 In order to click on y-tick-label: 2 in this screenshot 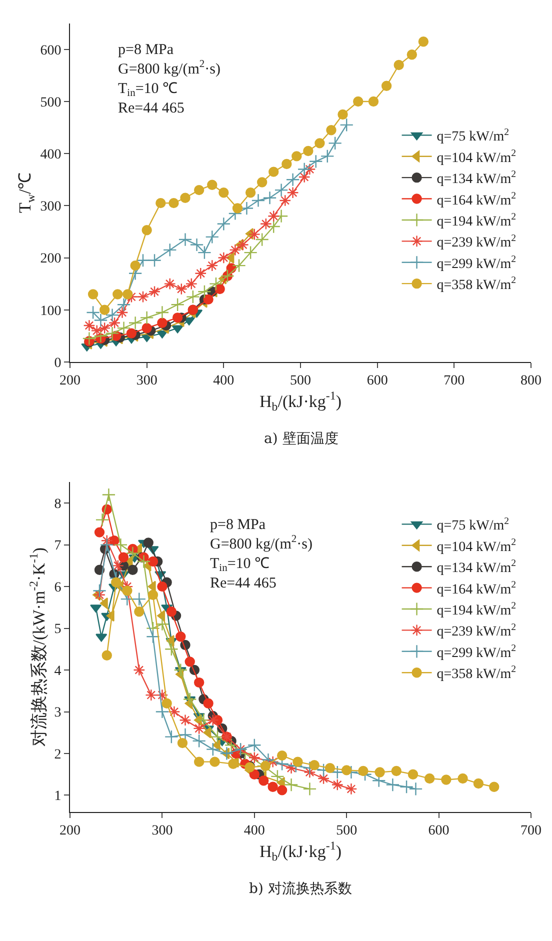, I will do `click(58, 754)`.